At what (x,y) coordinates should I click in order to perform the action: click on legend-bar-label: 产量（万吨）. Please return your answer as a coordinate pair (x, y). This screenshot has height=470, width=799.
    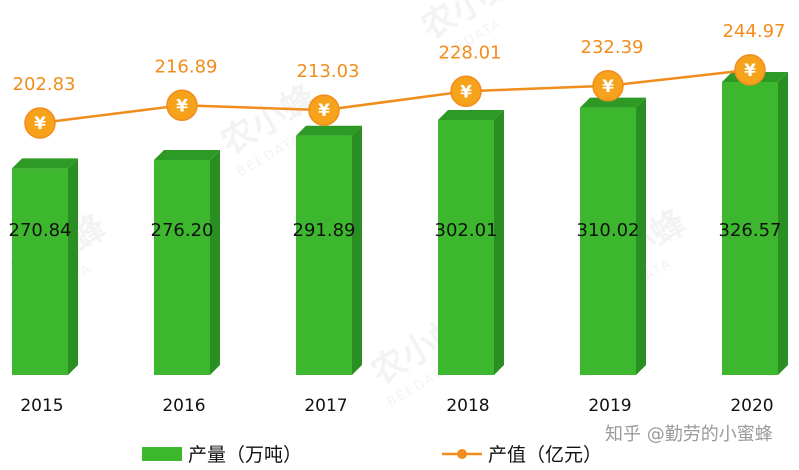
    Looking at the image, I should click on (245, 455).